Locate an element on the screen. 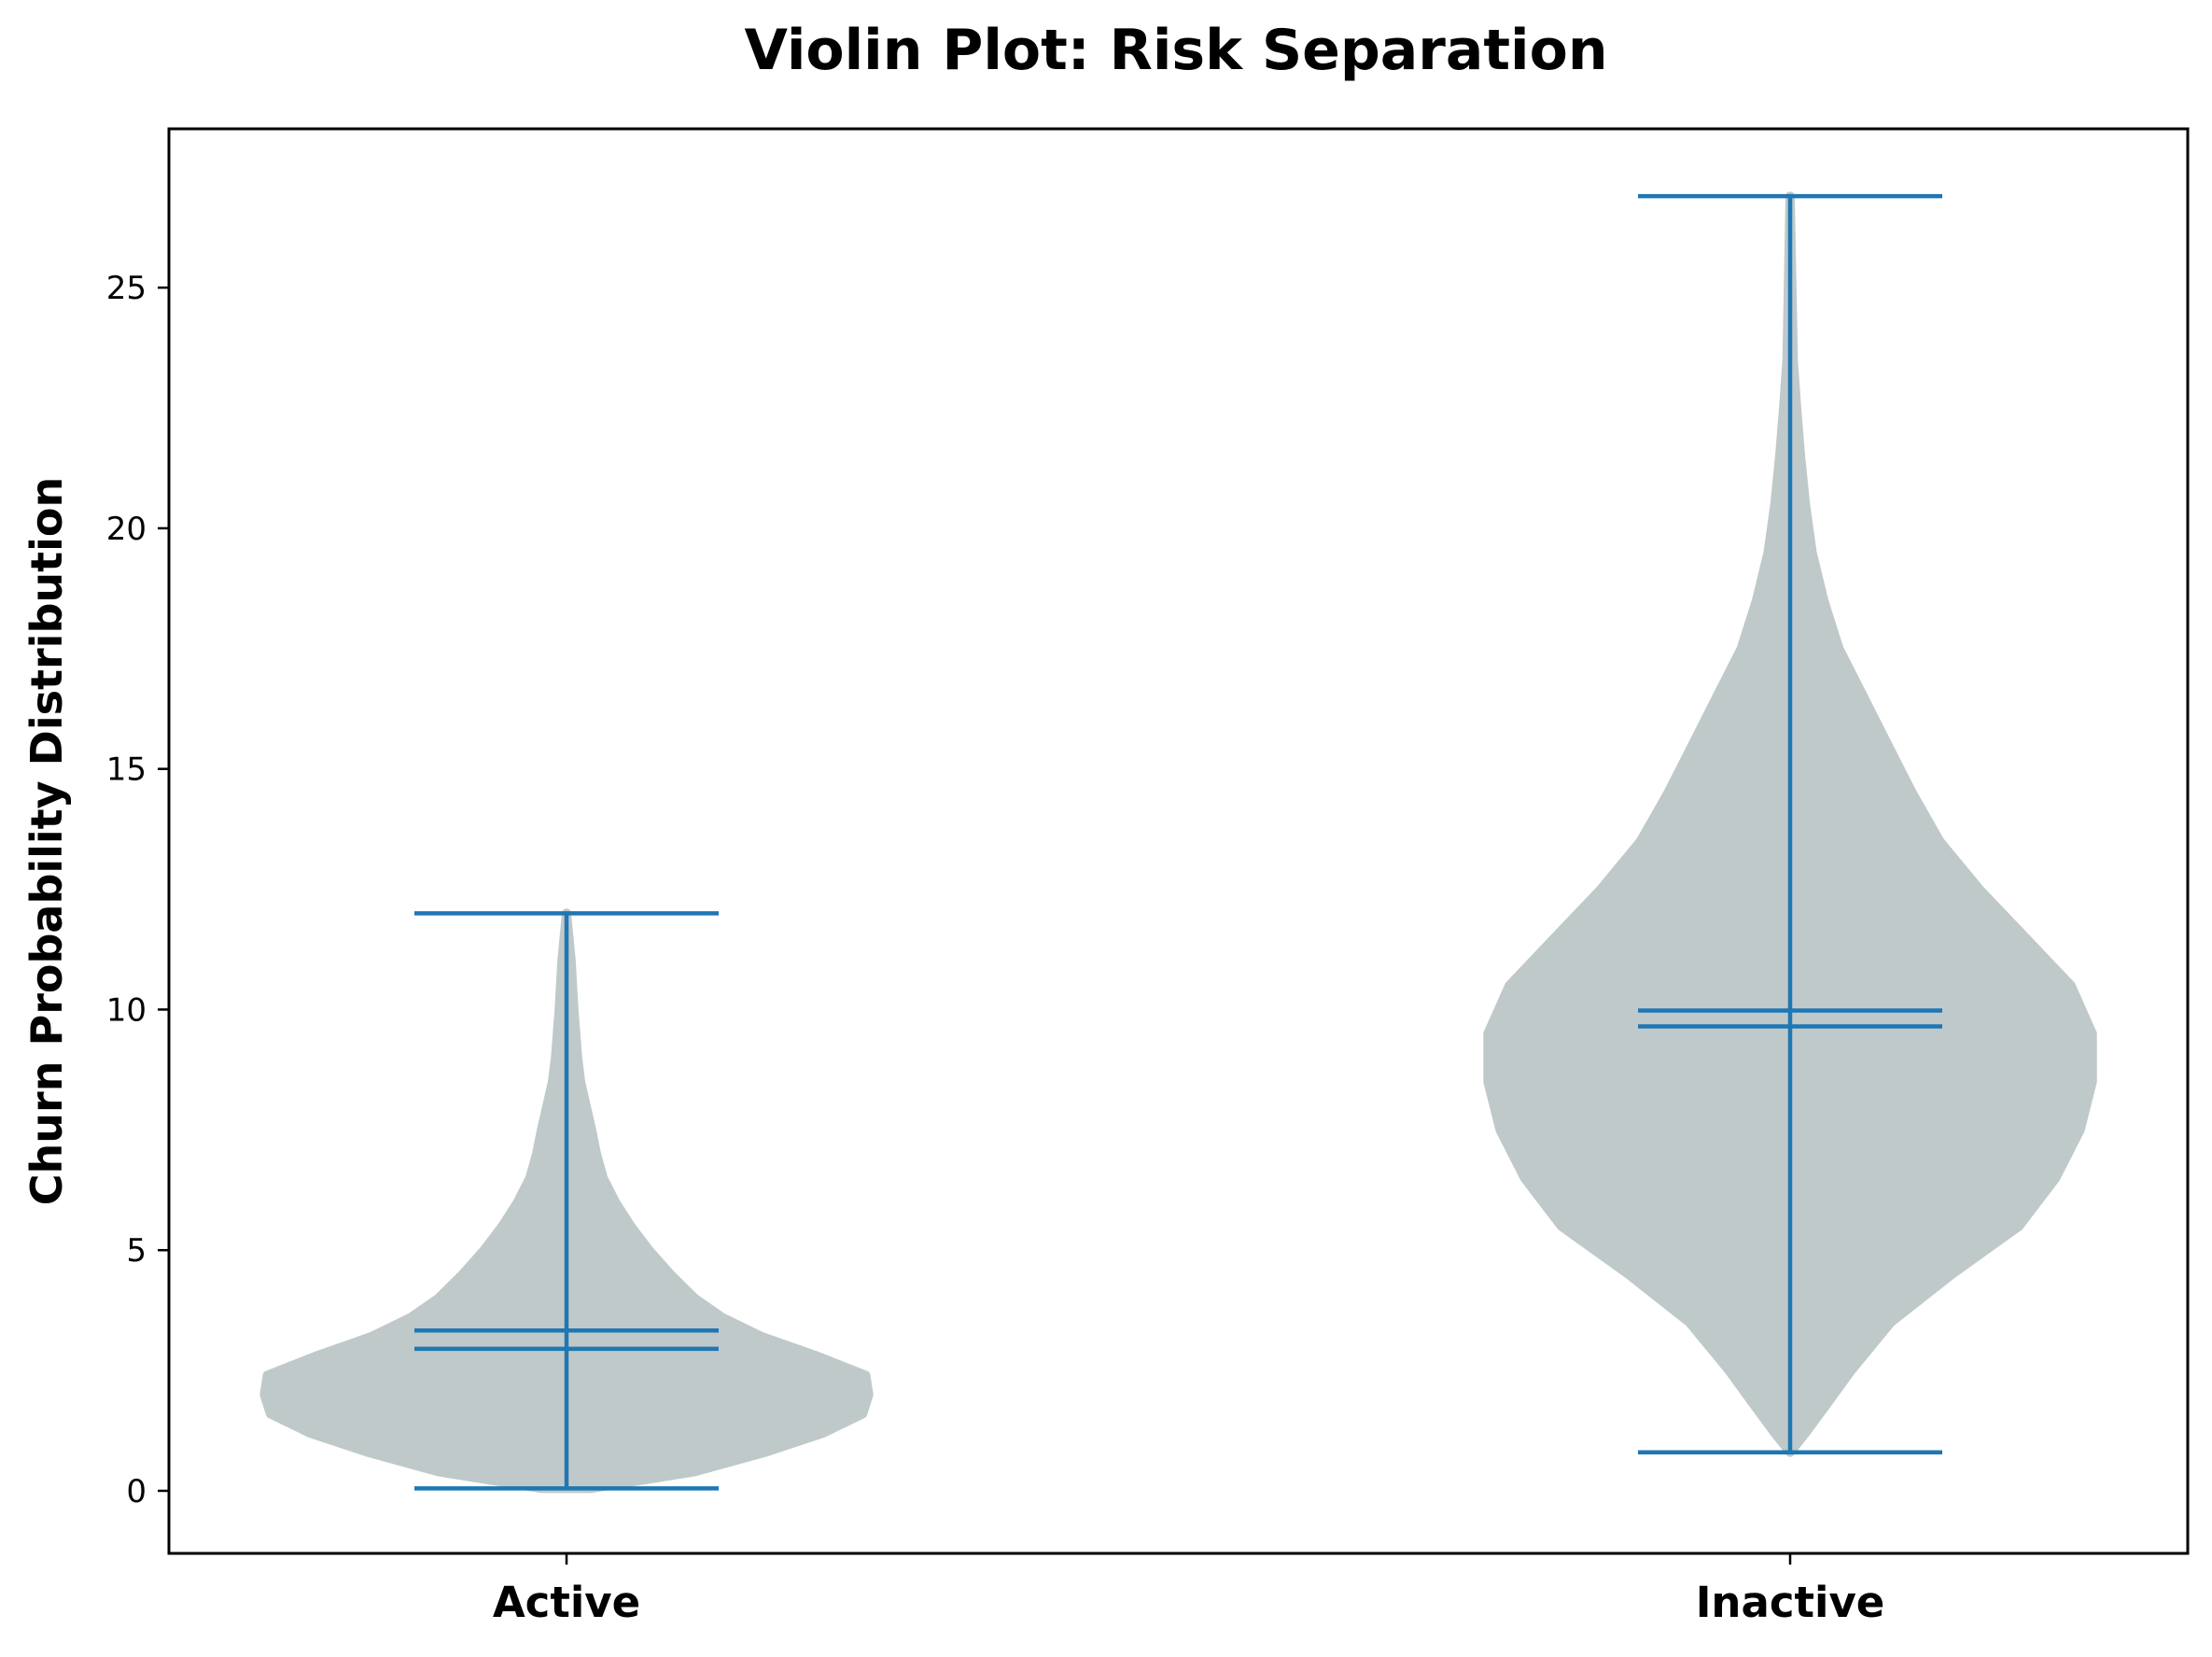 The width and height of the screenshot is (2212, 1657). x-tick-label-inactive: Inactive is located at coordinates (1790, 1602).